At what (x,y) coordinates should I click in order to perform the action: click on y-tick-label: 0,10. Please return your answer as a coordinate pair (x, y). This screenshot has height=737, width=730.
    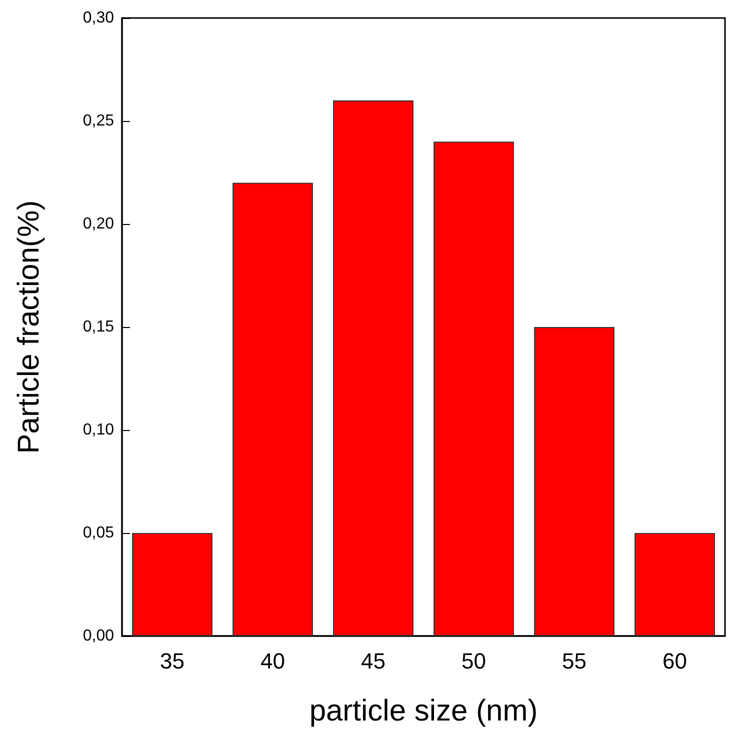
    Looking at the image, I should click on (98, 430).